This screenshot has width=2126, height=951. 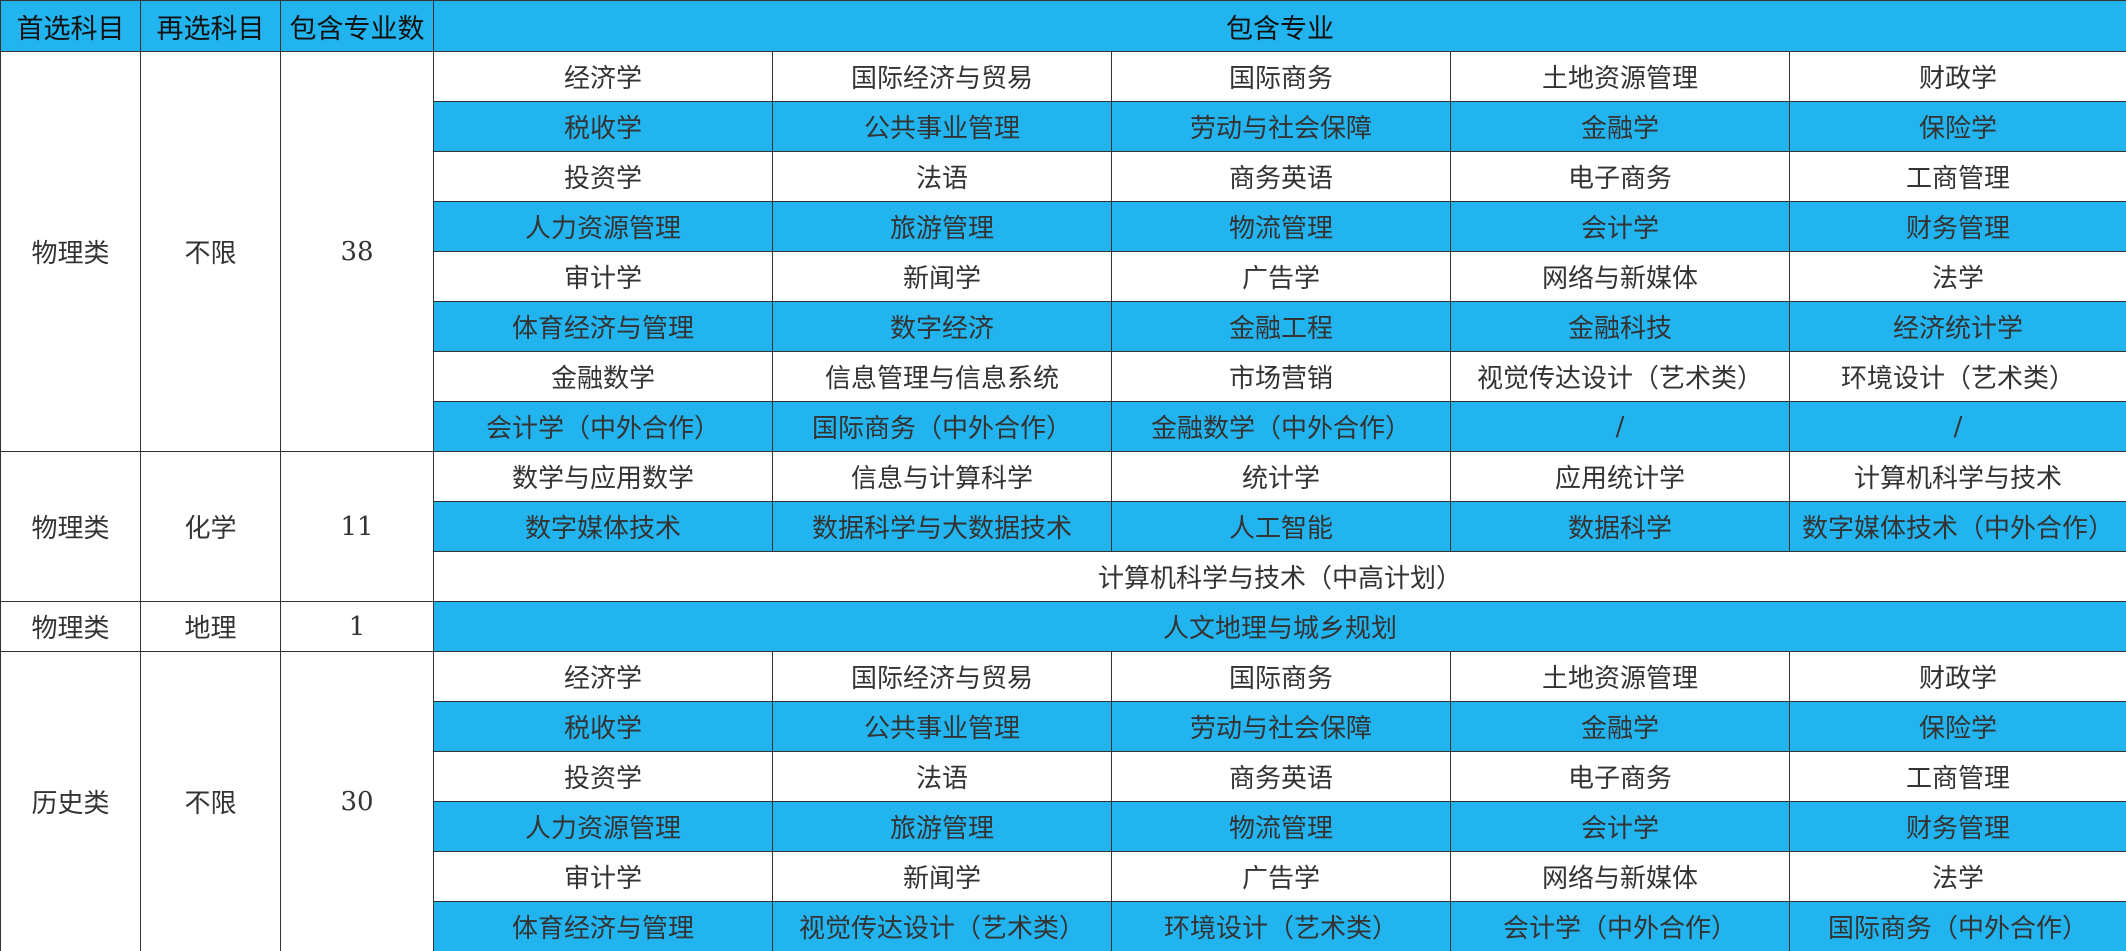 I want to click on major-cell: 土地资源管理, so click(x=1620, y=676).